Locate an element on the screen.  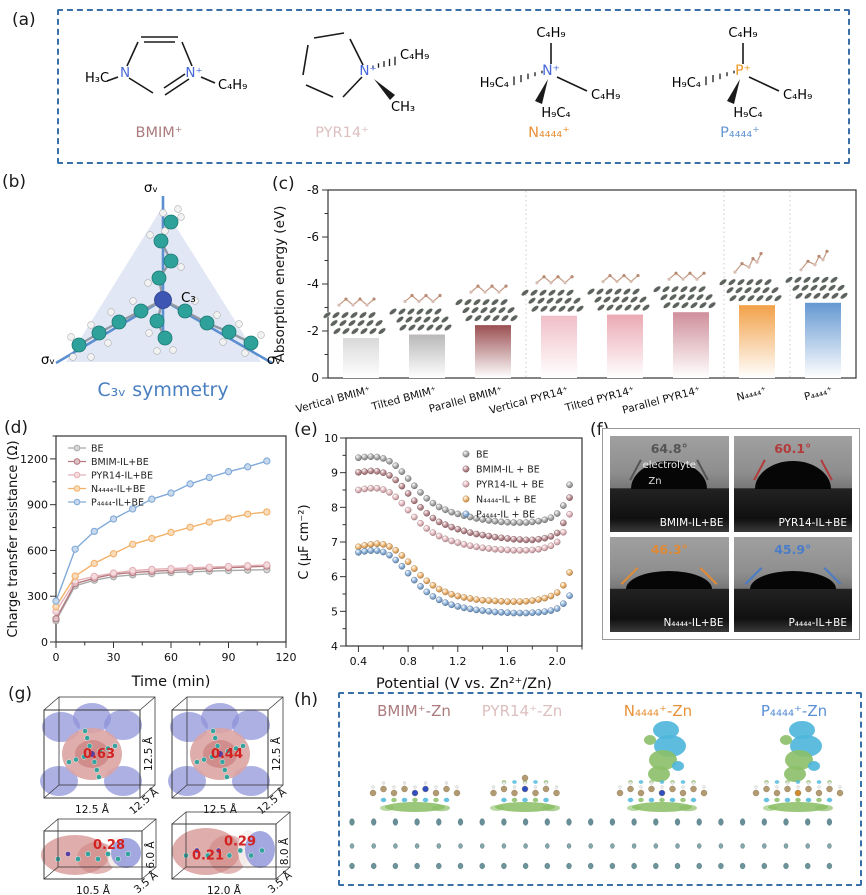
p4444-wedge-bond is located at coordinates (733, 91).